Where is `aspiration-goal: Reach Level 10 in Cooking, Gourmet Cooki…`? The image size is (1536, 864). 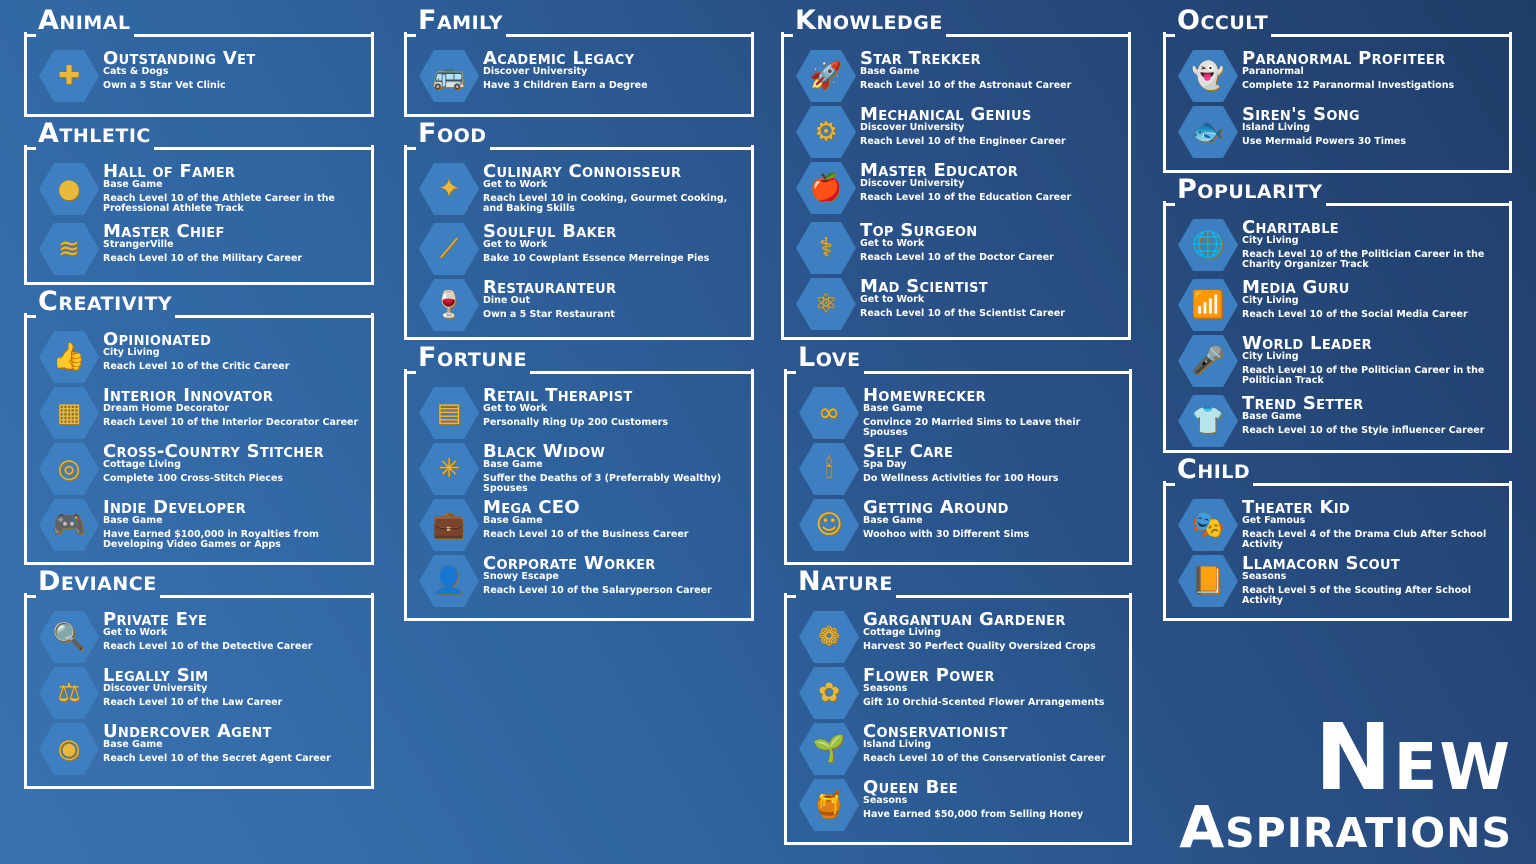 aspiration-goal: Reach Level 10 in Cooking, Gourmet Cooki… is located at coordinates (605, 203).